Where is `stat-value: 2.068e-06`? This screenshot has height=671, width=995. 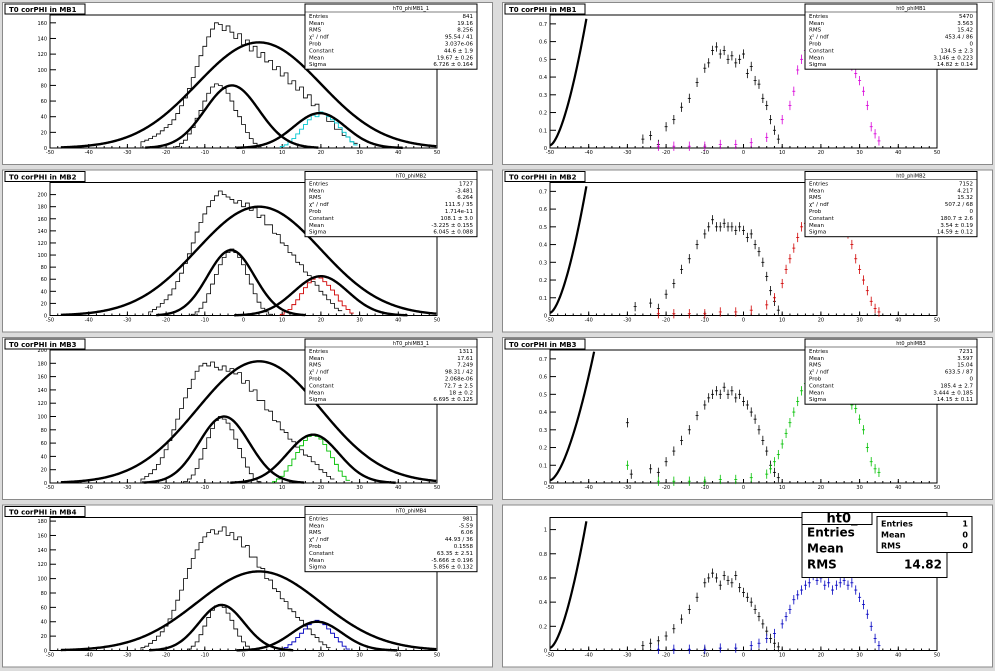 stat-value: 2.068e-06 is located at coordinates (459, 380).